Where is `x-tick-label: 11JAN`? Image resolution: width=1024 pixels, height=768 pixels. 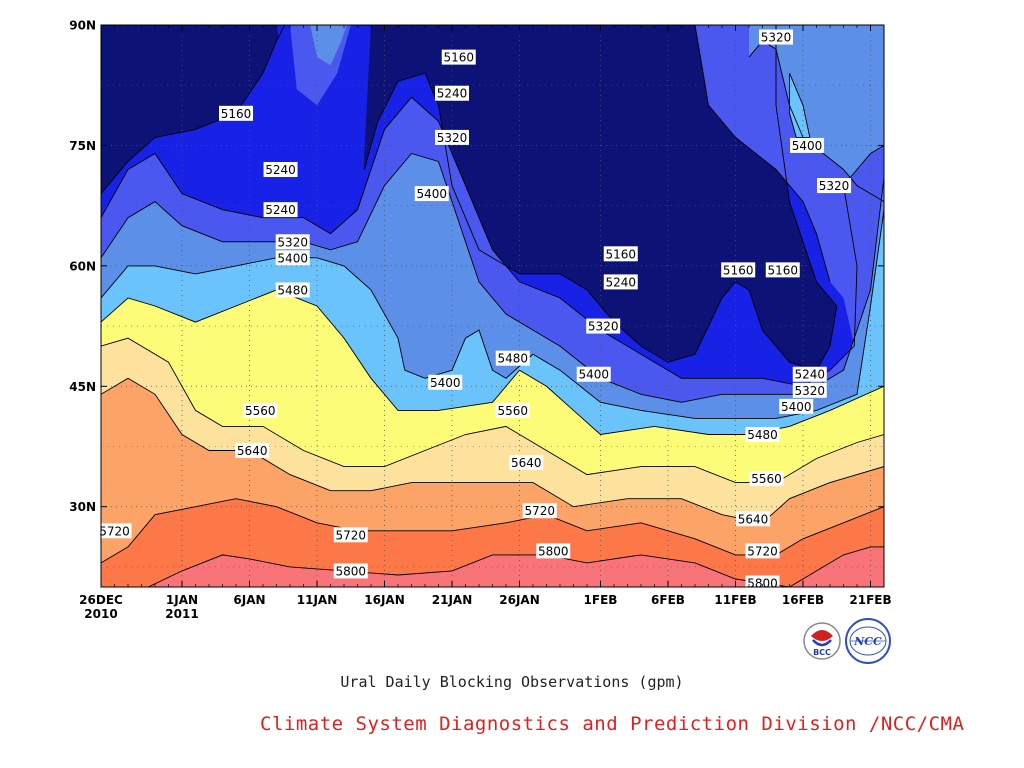 x-tick-label: 11JAN is located at coordinates (317, 600).